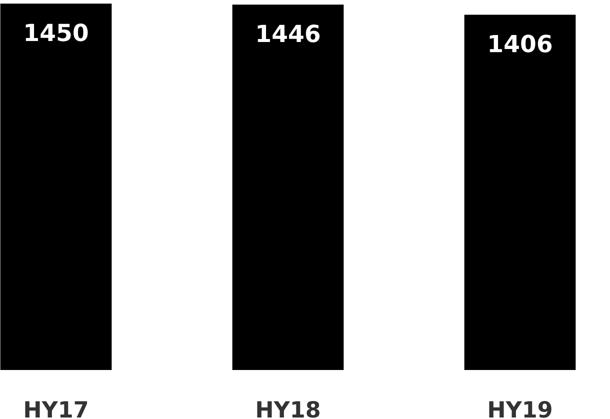  I want to click on data-label: 1446, so click(289, 33).